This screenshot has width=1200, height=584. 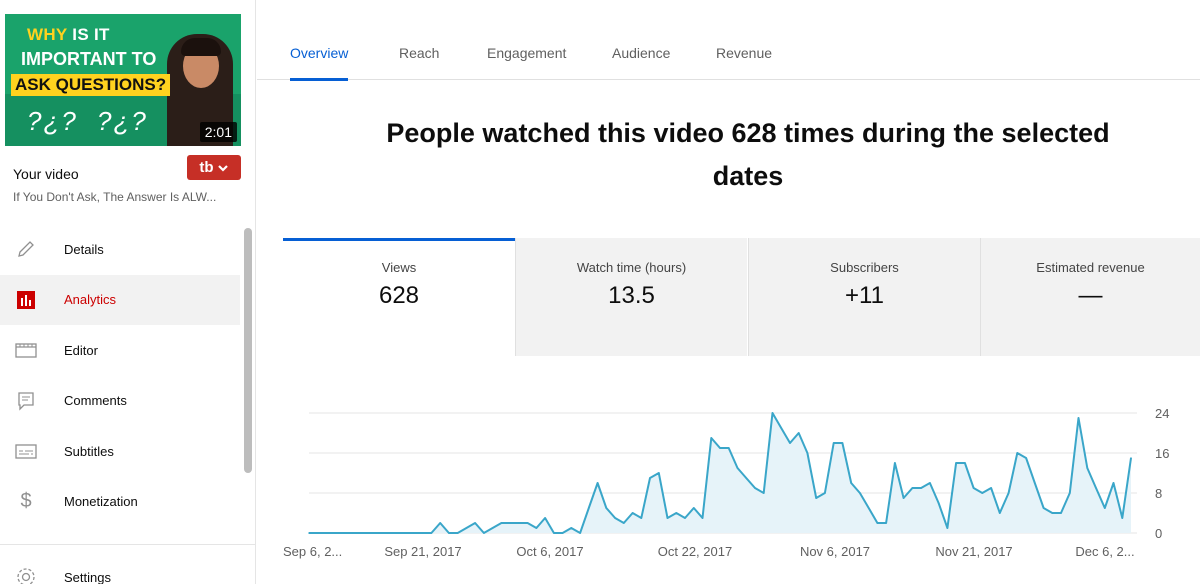 I want to click on analytics-icon, so click(x=26, y=300).